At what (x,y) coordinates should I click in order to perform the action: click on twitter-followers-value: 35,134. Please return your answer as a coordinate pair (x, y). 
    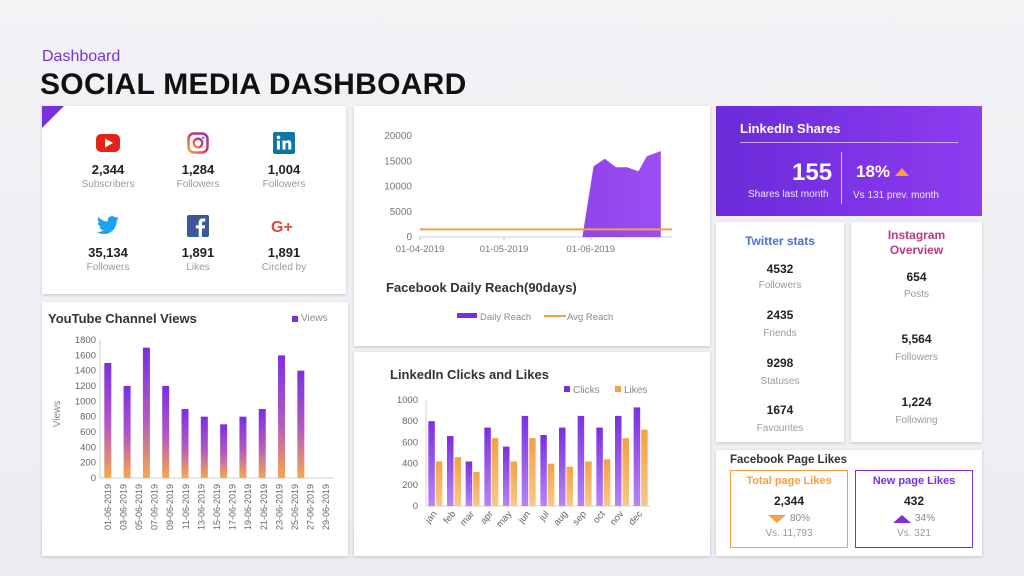
    Looking at the image, I should click on (108, 252).